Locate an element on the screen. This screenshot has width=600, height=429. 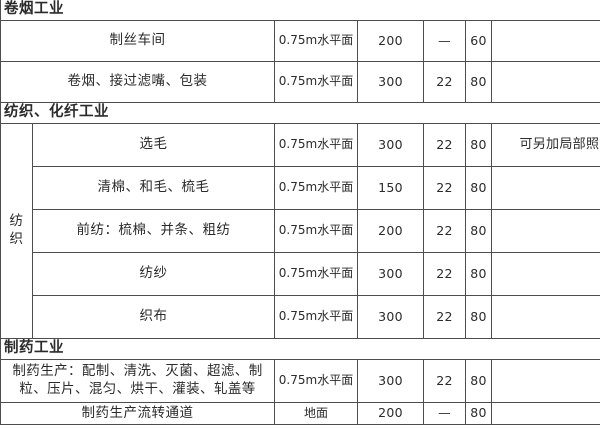
section-title: 纺织、化纤工业 is located at coordinates (300, 113).